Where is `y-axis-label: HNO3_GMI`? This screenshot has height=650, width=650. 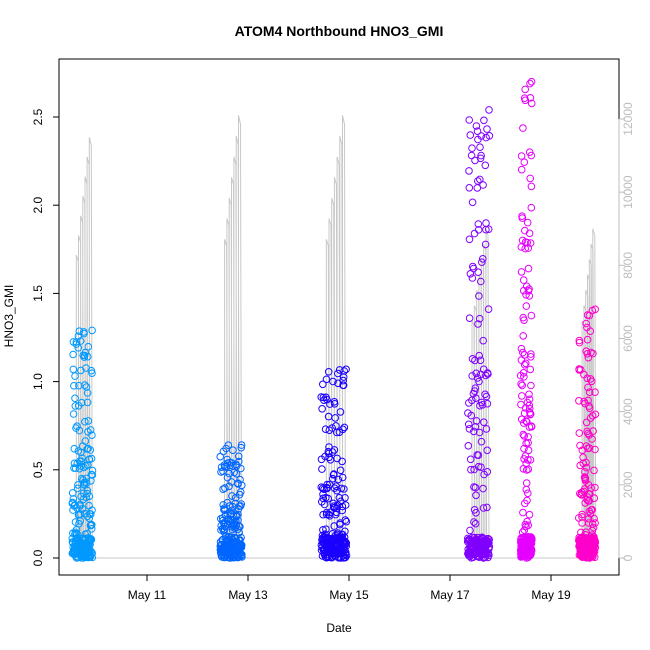
y-axis-label: HNO3_GMI is located at coordinates (9, 316).